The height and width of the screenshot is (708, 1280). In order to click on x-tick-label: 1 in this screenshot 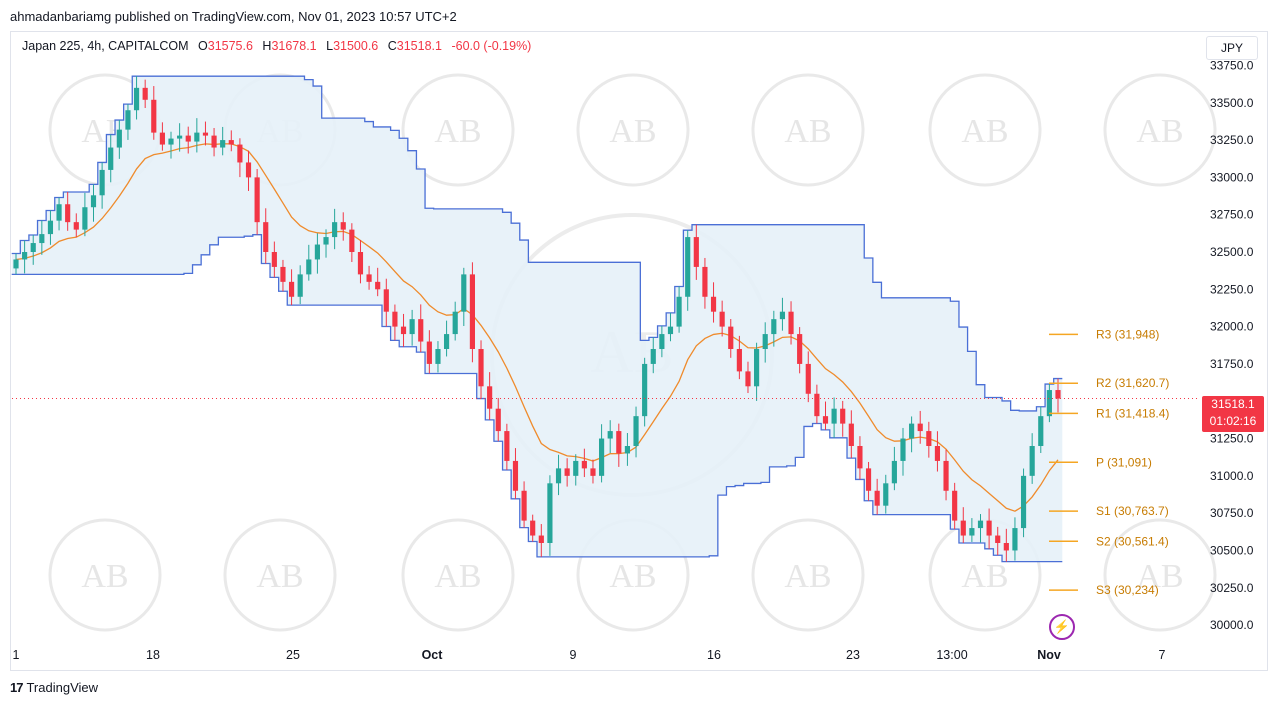, I will do `click(16, 655)`.